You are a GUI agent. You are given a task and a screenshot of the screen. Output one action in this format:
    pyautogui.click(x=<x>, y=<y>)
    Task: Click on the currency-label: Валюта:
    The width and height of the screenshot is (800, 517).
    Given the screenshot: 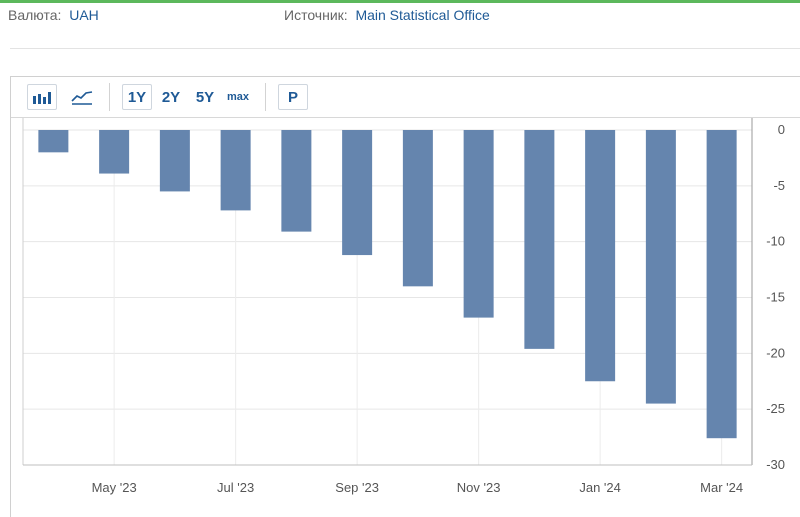 What is the action you would take?
    pyautogui.click(x=35, y=15)
    